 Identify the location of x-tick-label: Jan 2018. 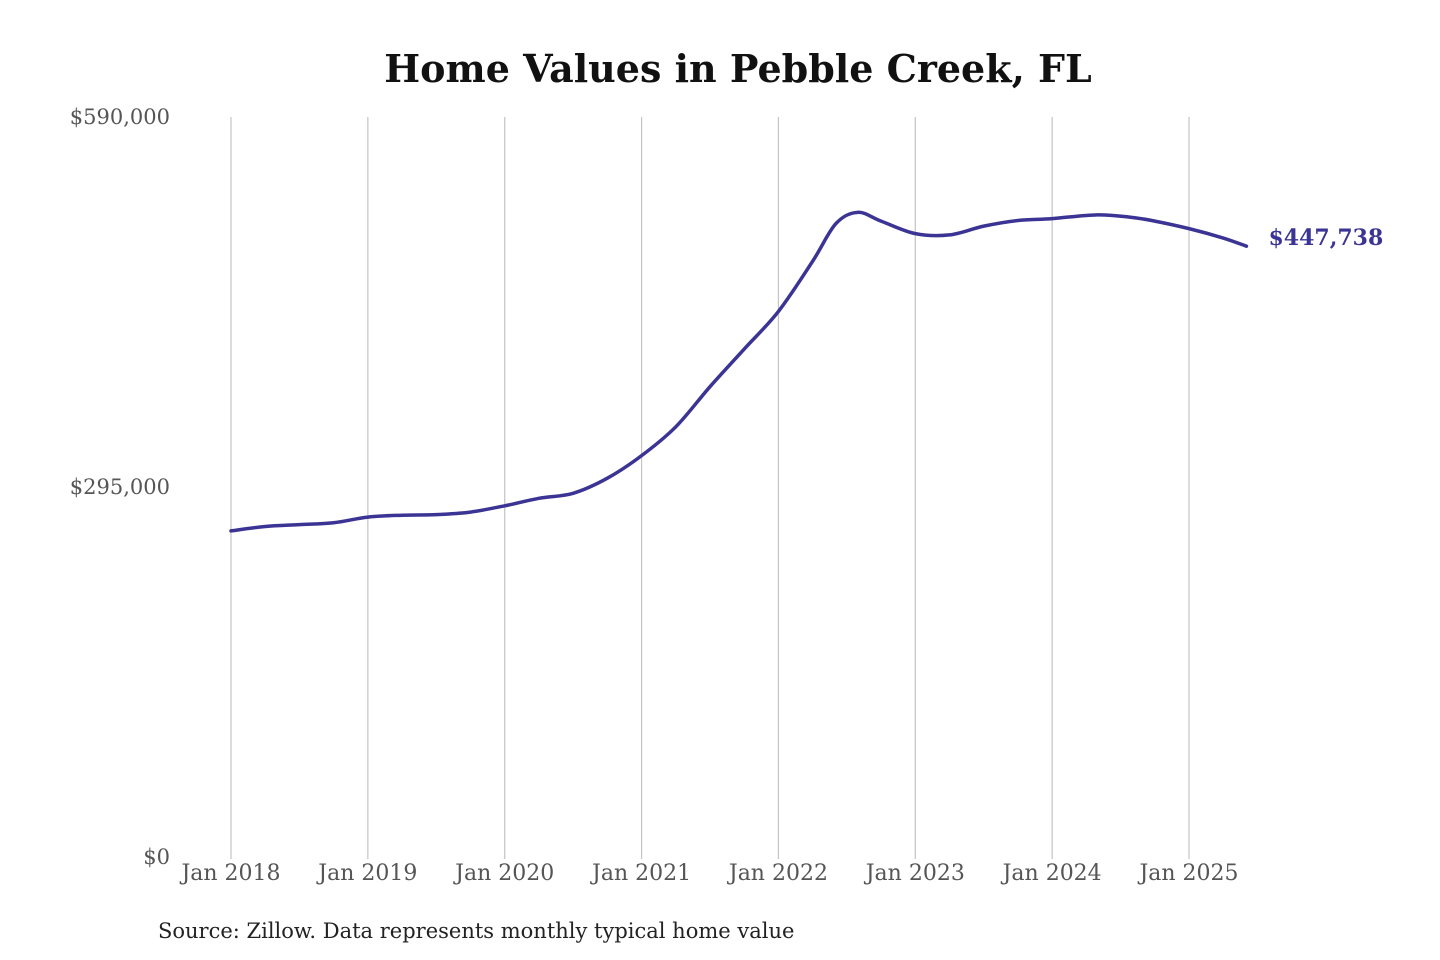
(229, 873).